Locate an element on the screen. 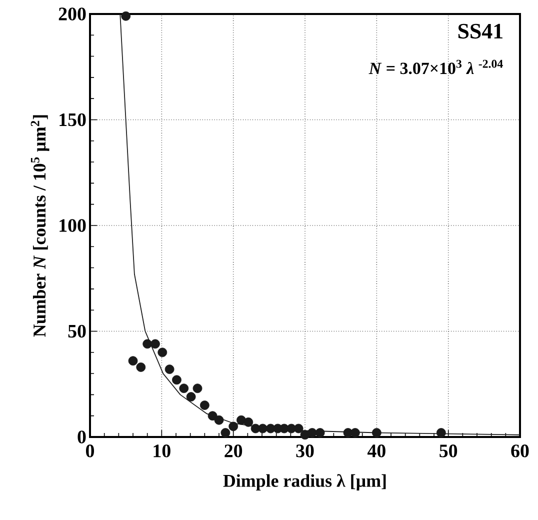 The height and width of the screenshot is (520, 538). annotation: N = 3.07×10$^{3}$ λ $^{-2.04}$ is located at coordinates (435, 67).